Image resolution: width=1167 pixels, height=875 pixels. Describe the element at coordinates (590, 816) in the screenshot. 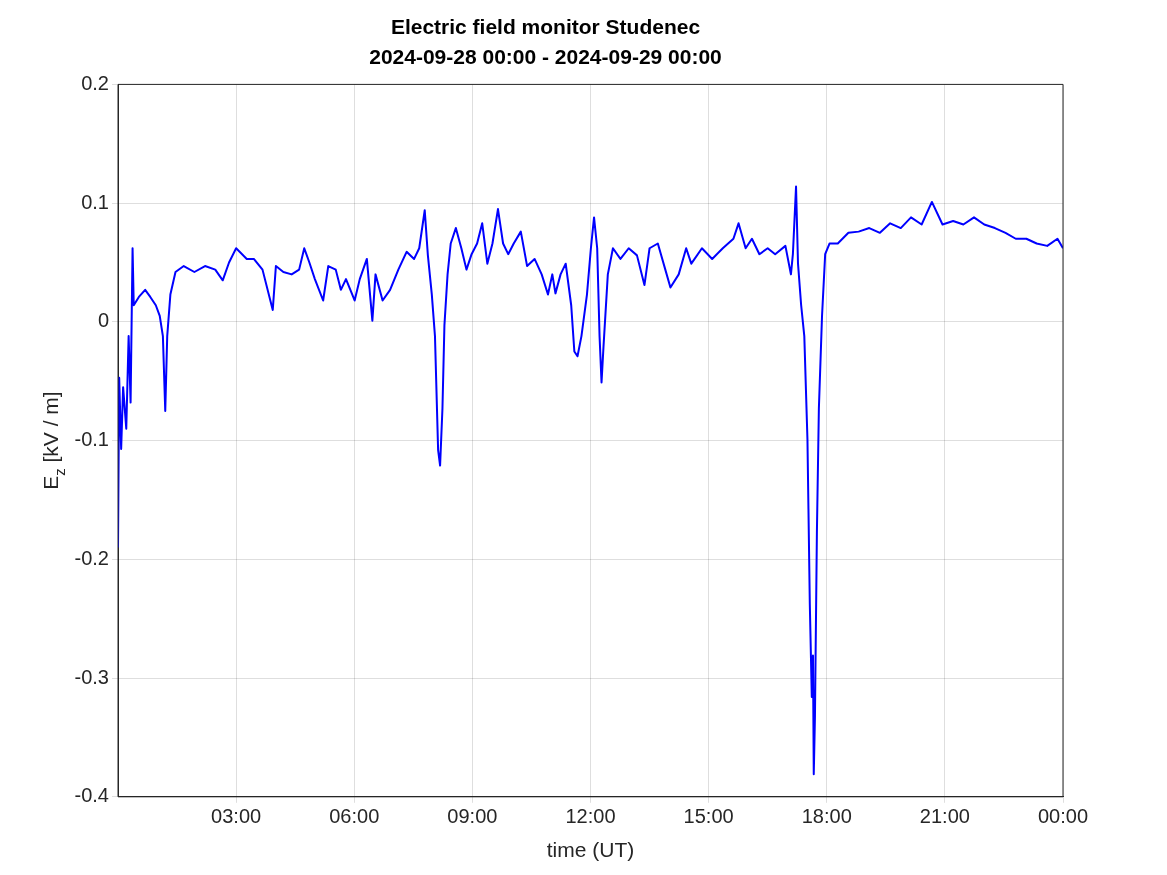

I see `x-tick-label: 12:00` at that location.